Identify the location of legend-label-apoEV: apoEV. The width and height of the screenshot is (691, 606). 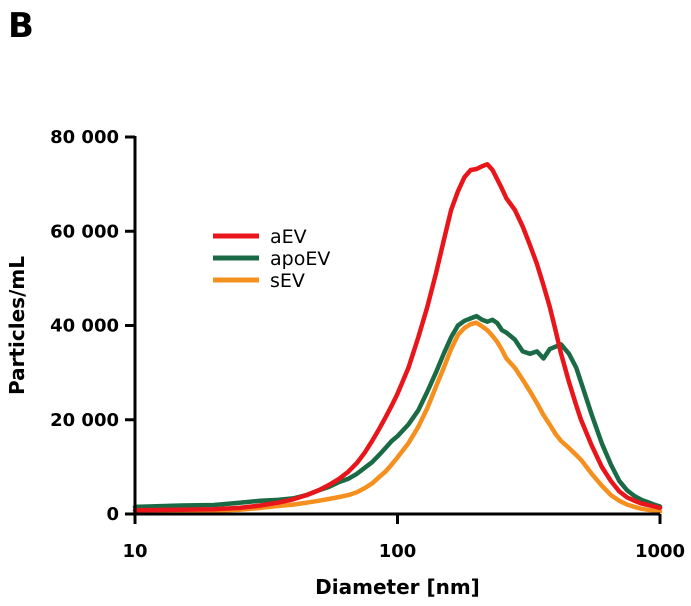
(300, 259).